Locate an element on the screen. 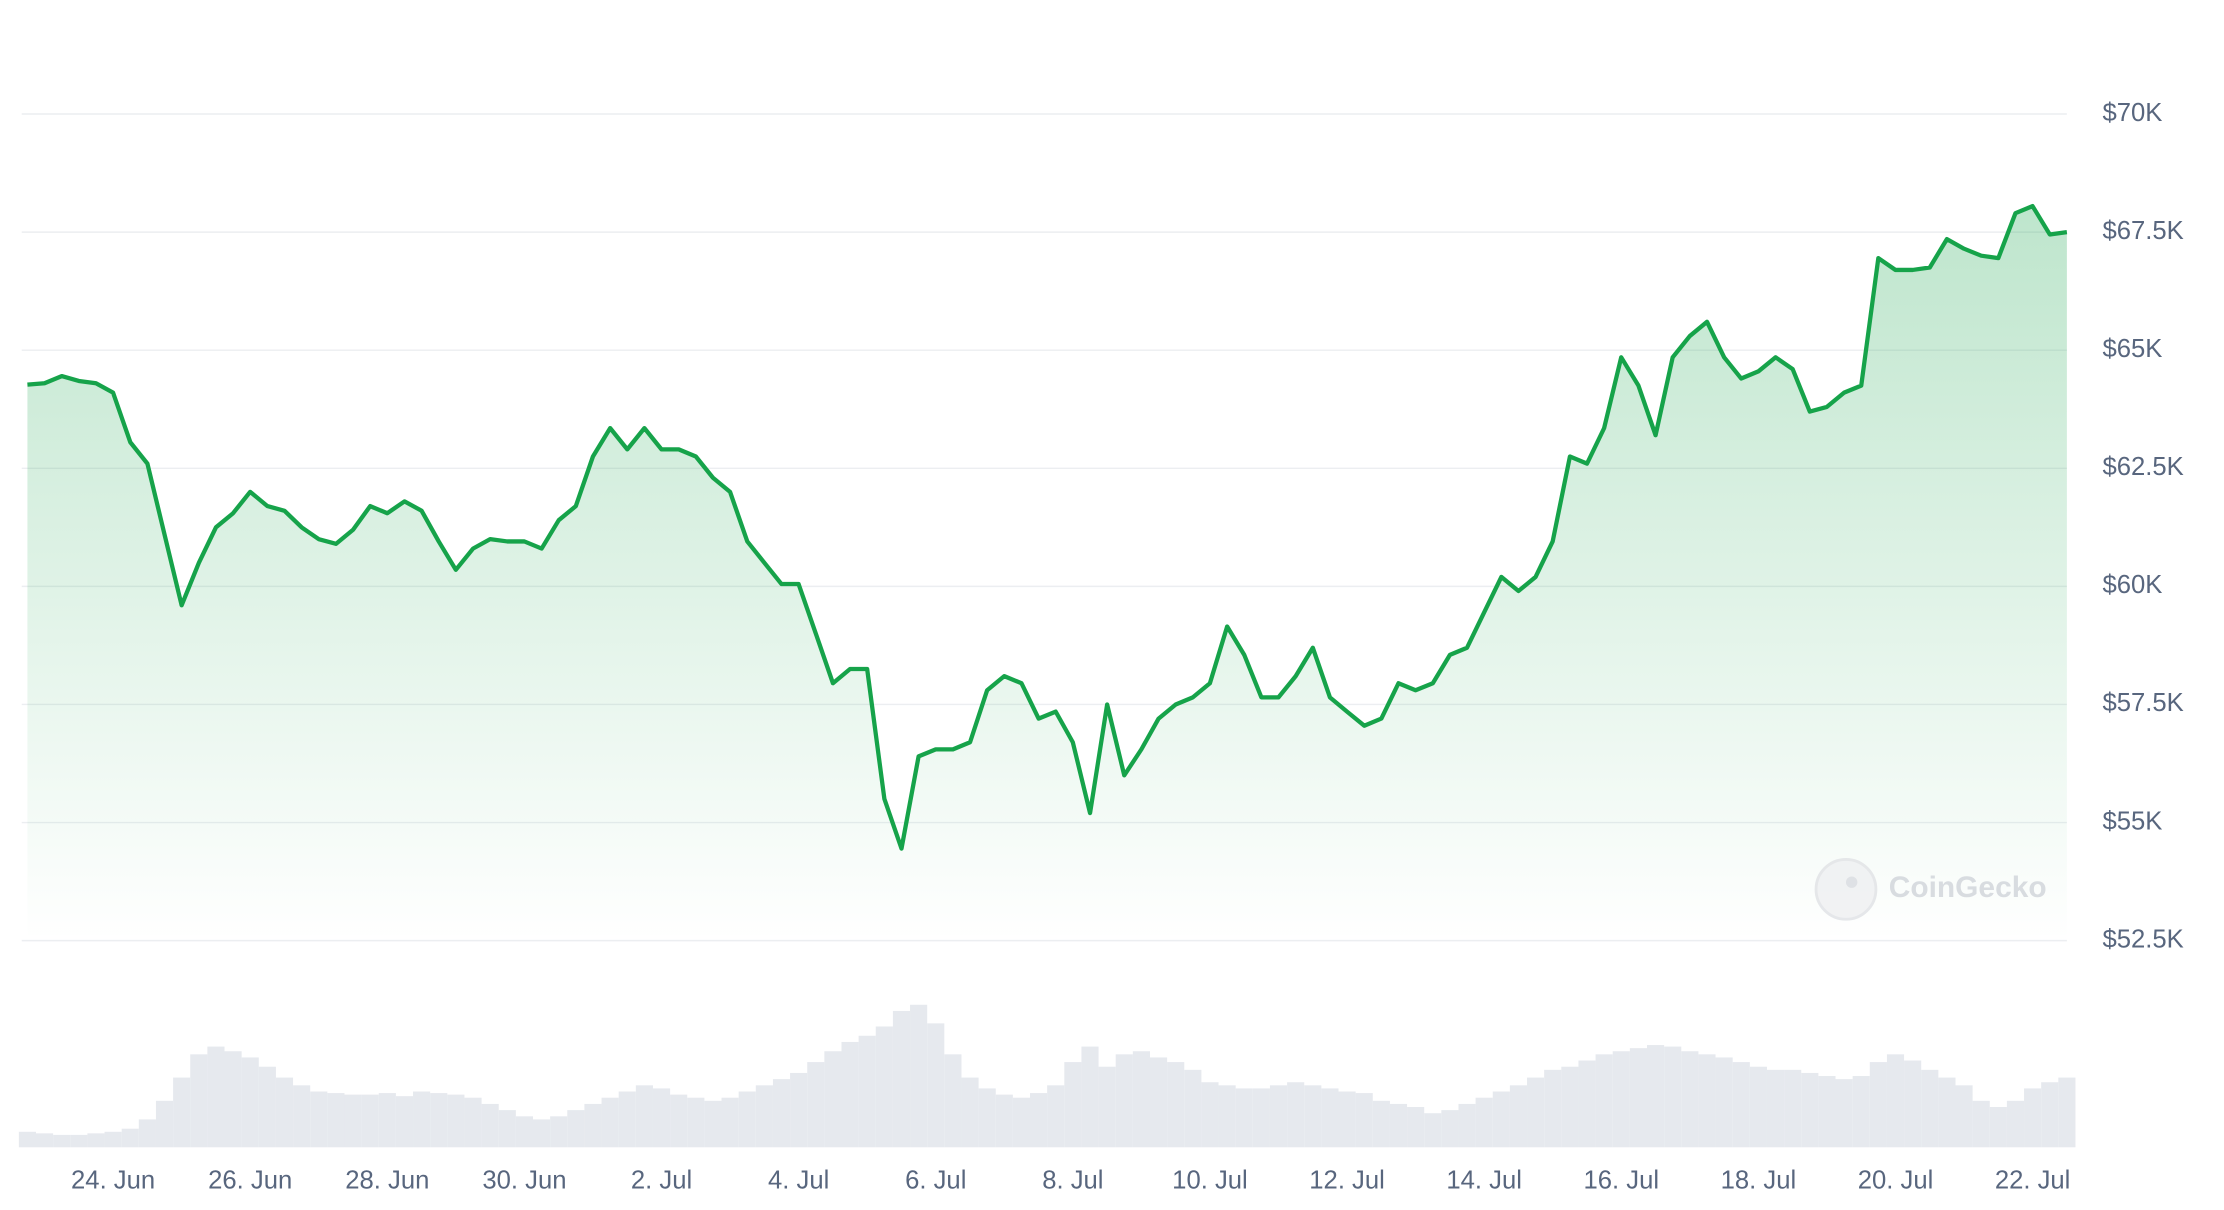 This screenshot has height=1210, width=2224. x-tick-label: 2. Jul is located at coordinates (661, 1180).